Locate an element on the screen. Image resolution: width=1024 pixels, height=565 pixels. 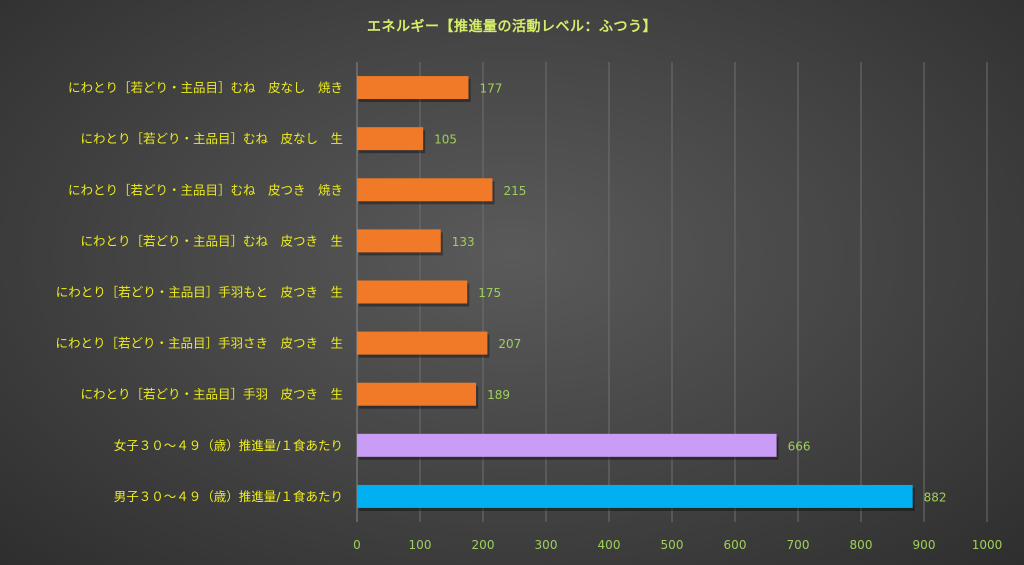
data-label: 177 is located at coordinates (491, 89).